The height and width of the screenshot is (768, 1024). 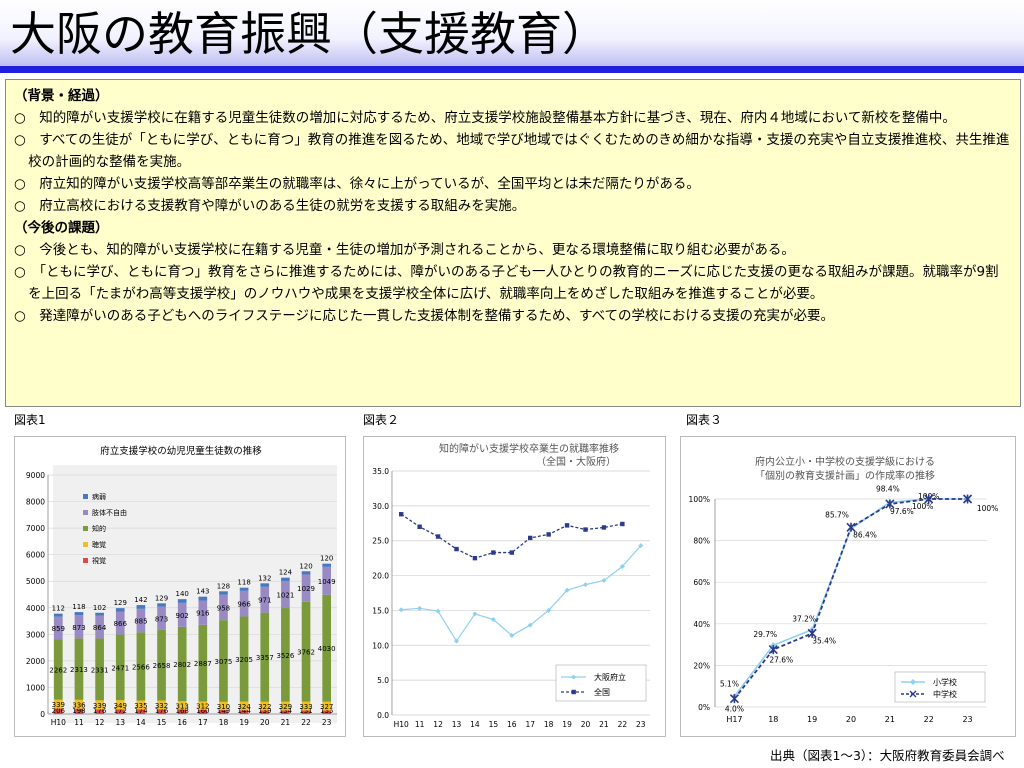 I want to click on bar-value-label: 322, so click(x=264, y=707).